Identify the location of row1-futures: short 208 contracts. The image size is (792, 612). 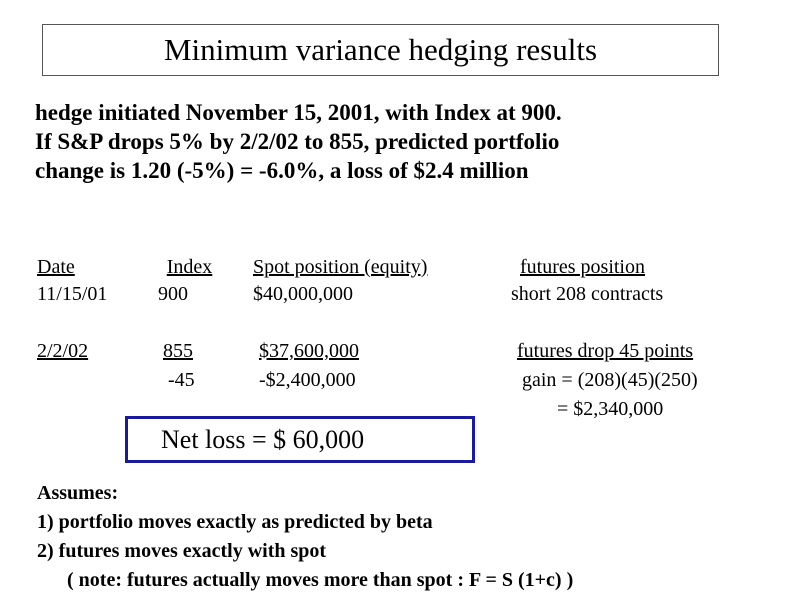
(587, 294).